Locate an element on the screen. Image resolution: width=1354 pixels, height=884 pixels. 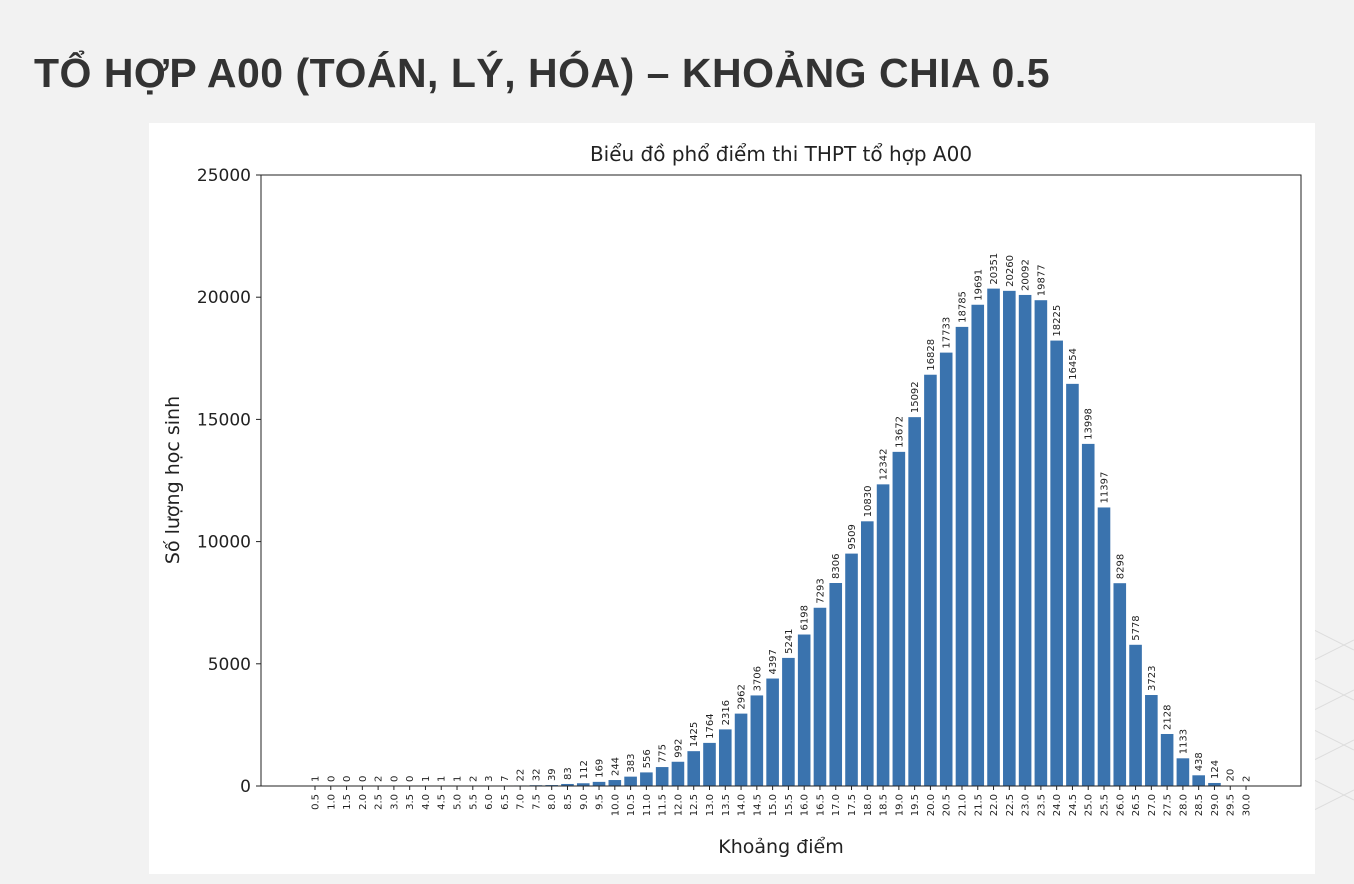
bar-value-label: 20351 is located at coordinates (994, 269).